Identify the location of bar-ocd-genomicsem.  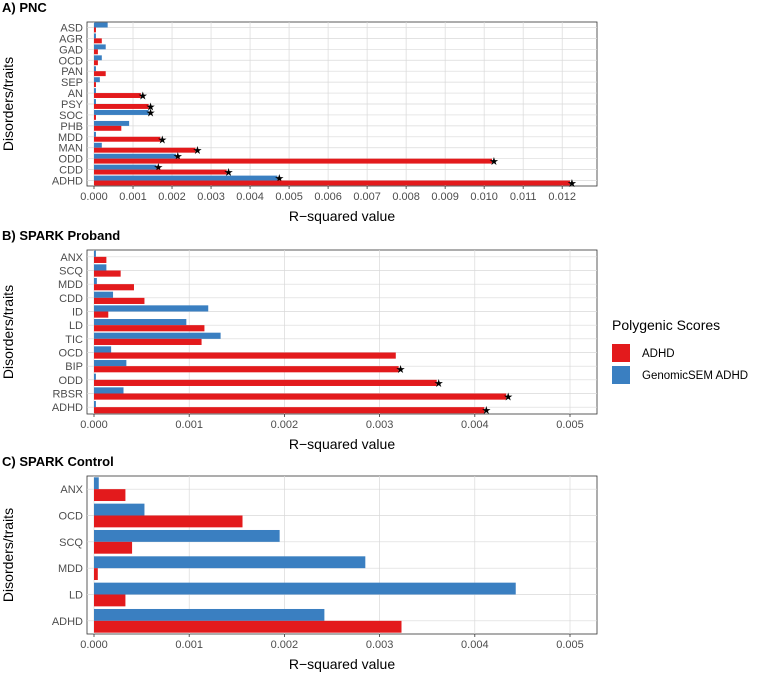
(98, 58).